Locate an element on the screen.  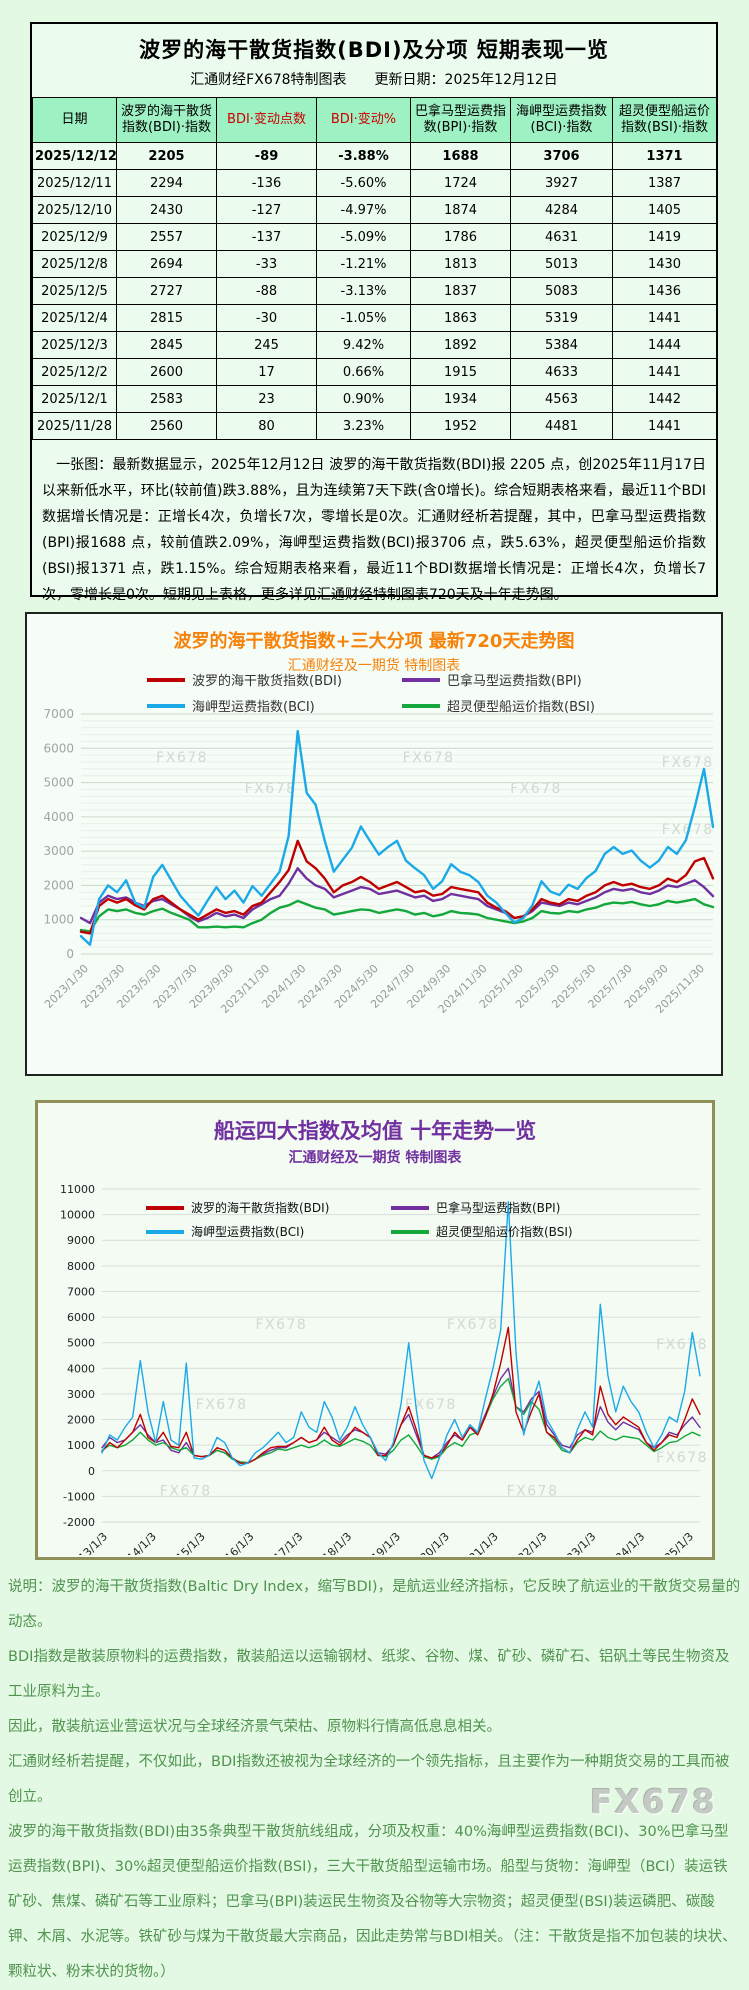
table-cell: -5.09% is located at coordinates (363, 237).